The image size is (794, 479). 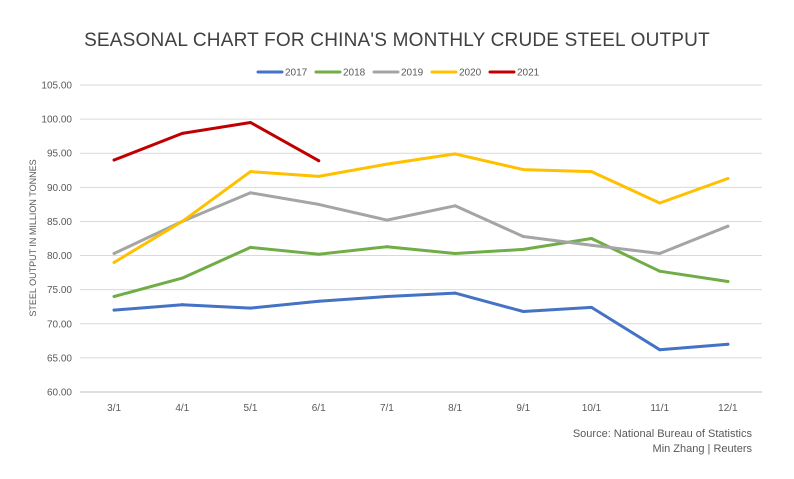 I want to click on series-line-2021, so click(x=216, y=142).